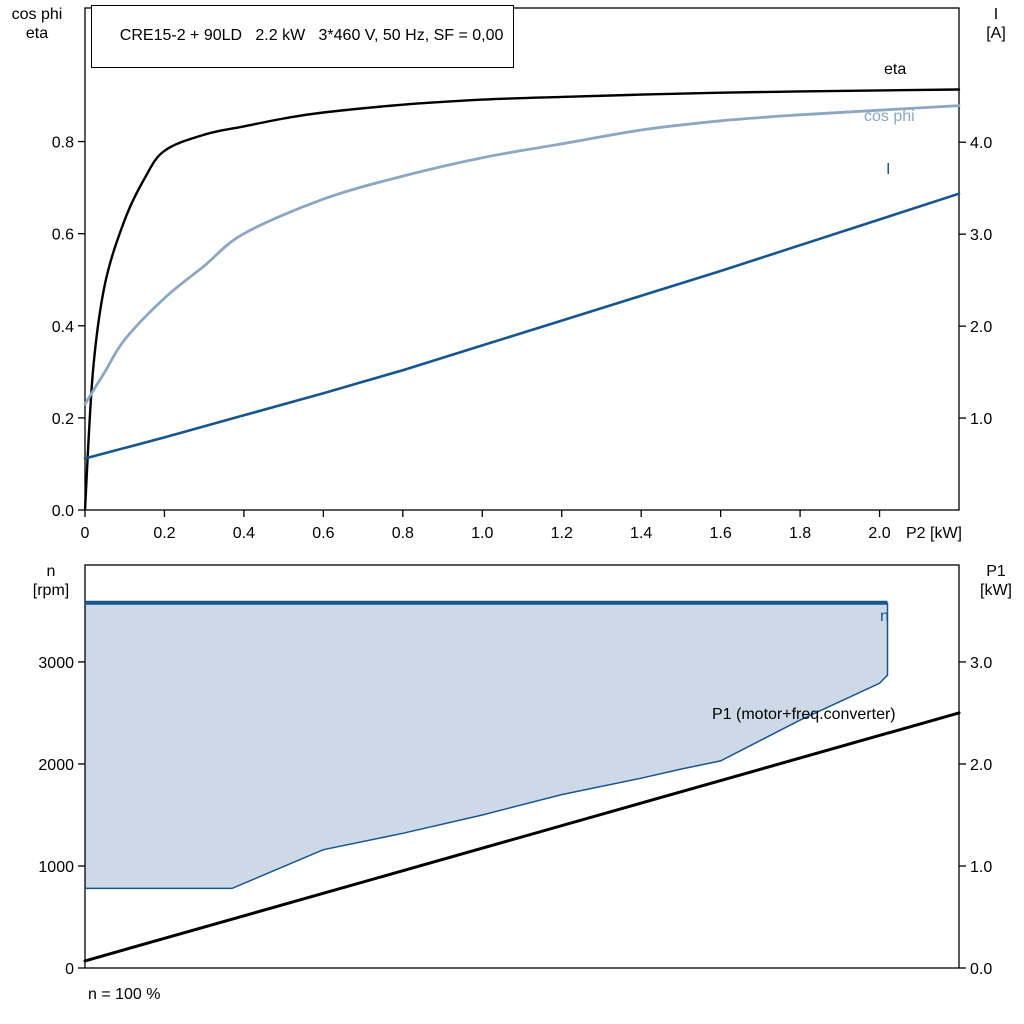 Image resolution: width=1024 pixels, height=1024 pixels. Describe the element at coordinates (996, 33) in the screenshot. I see `right-axis-title-amps-unit: [A]` at that location.